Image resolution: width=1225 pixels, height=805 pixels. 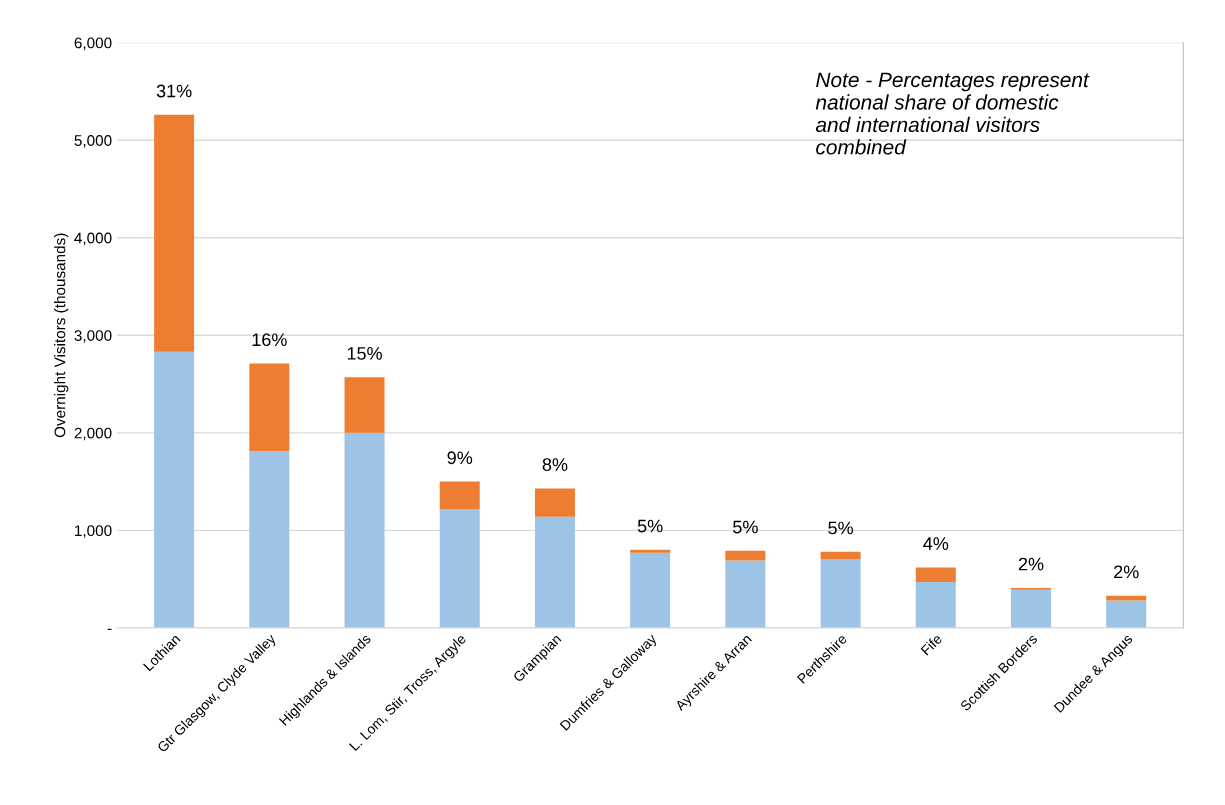 What do you see at coordinates (364, 353) in the screenshot?
I see `annotation: 15%` at bounding box center [364, 353].